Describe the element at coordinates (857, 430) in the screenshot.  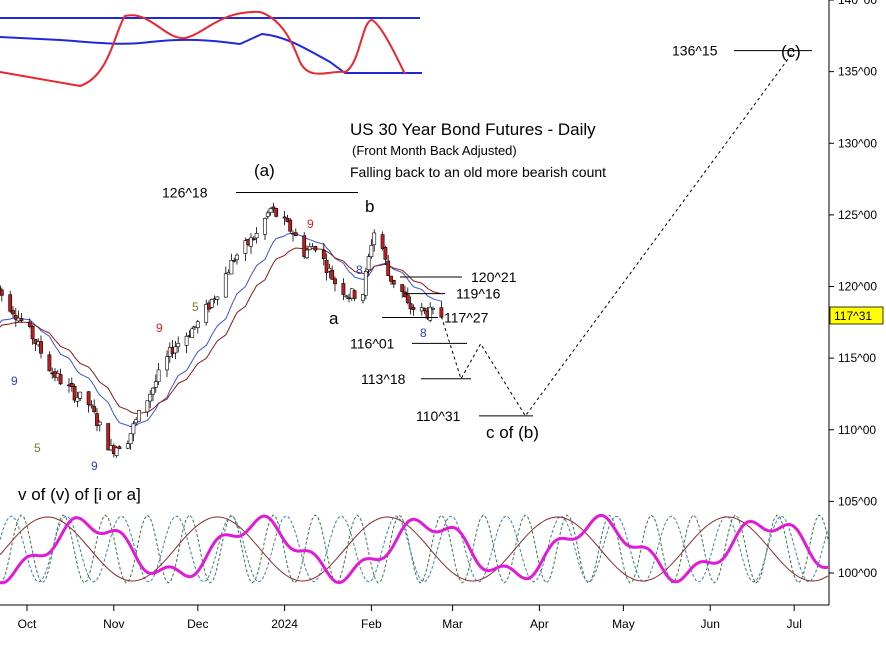
I see `y-tick-label: 110^00` at that location.